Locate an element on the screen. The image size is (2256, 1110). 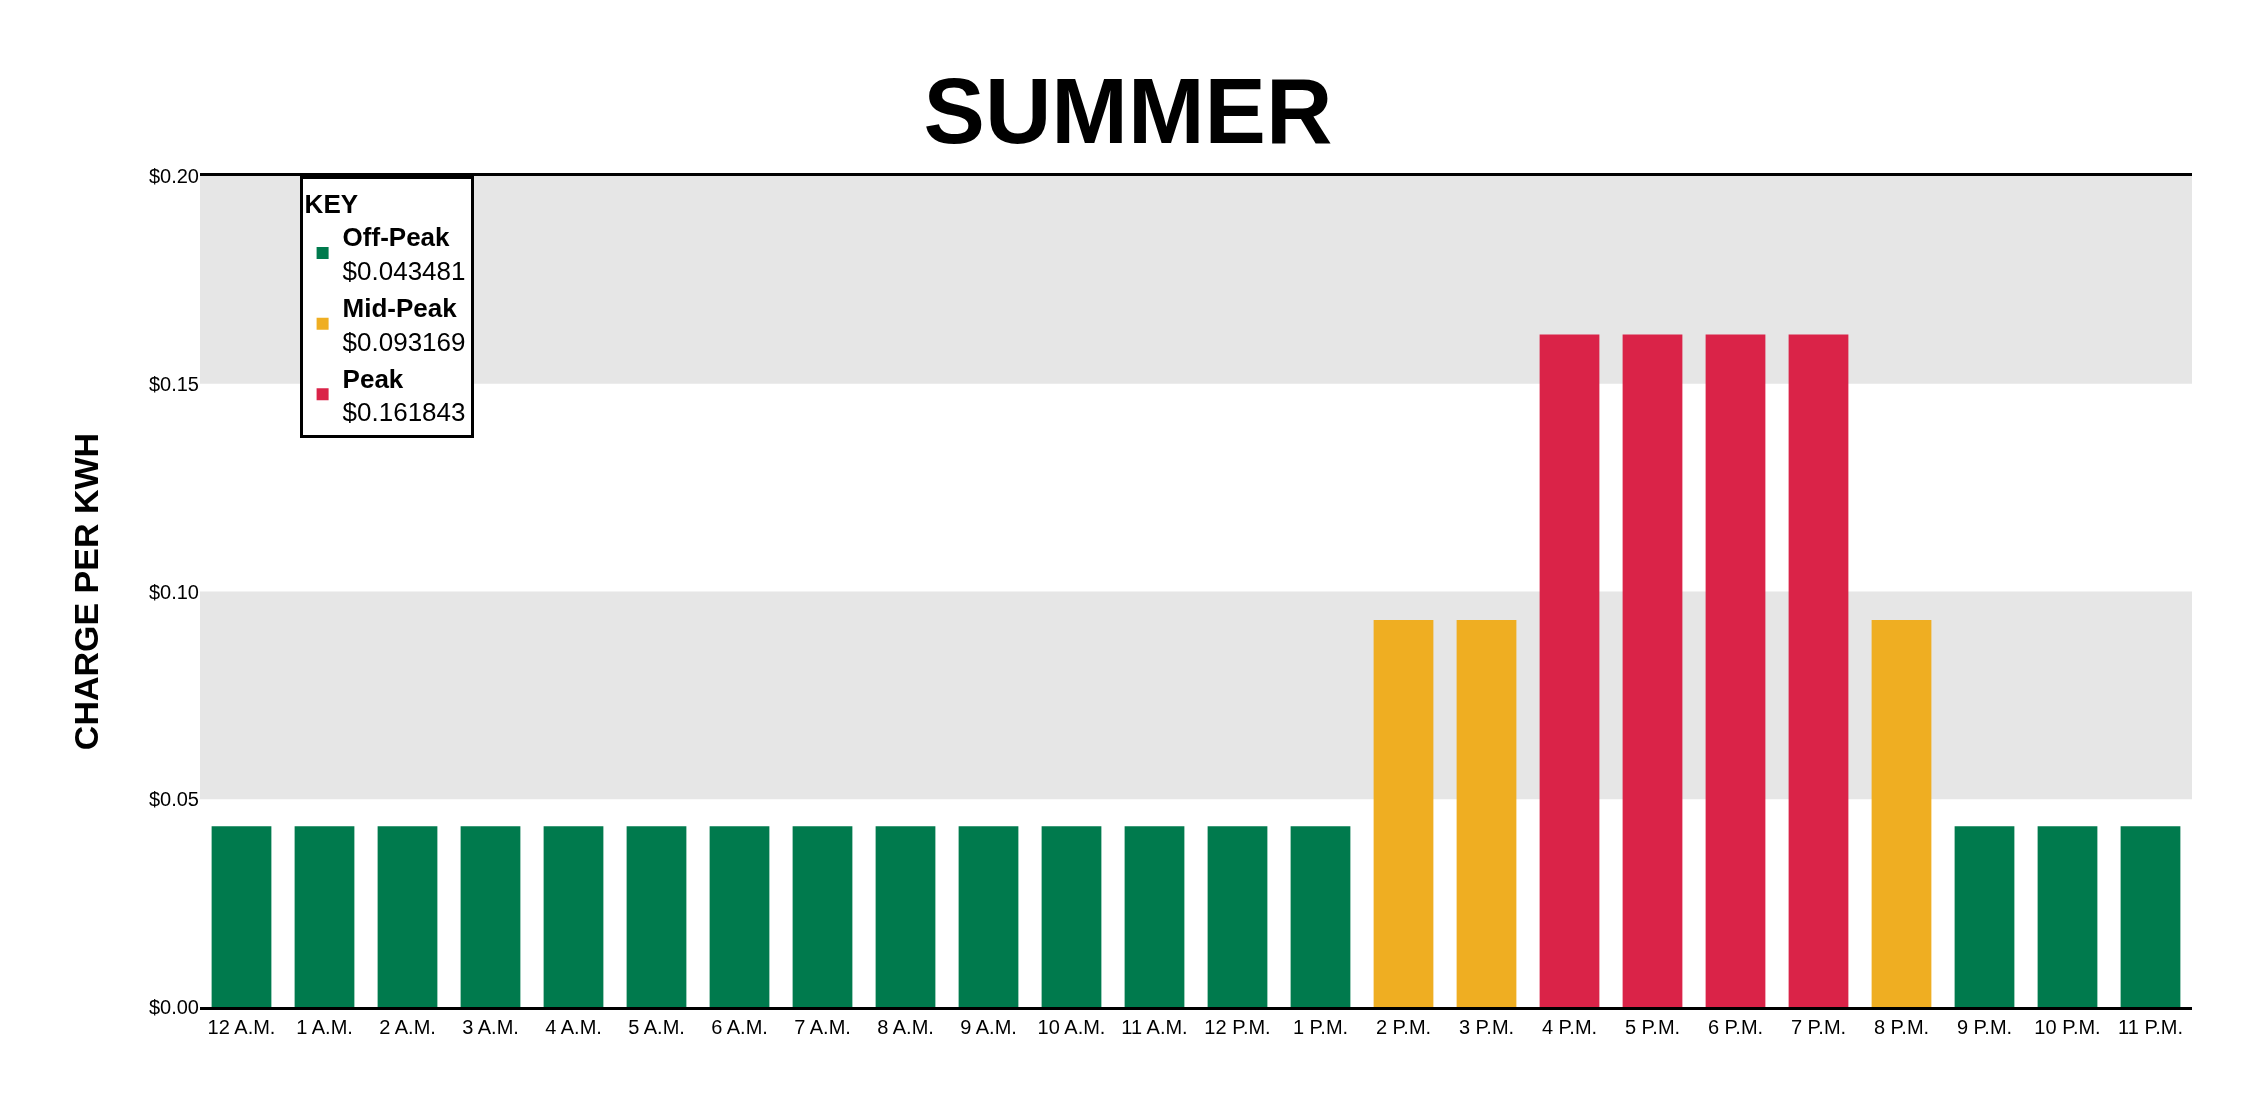
legend-label: Off-Peak $0.043481 is located at coordinates (404, 254).